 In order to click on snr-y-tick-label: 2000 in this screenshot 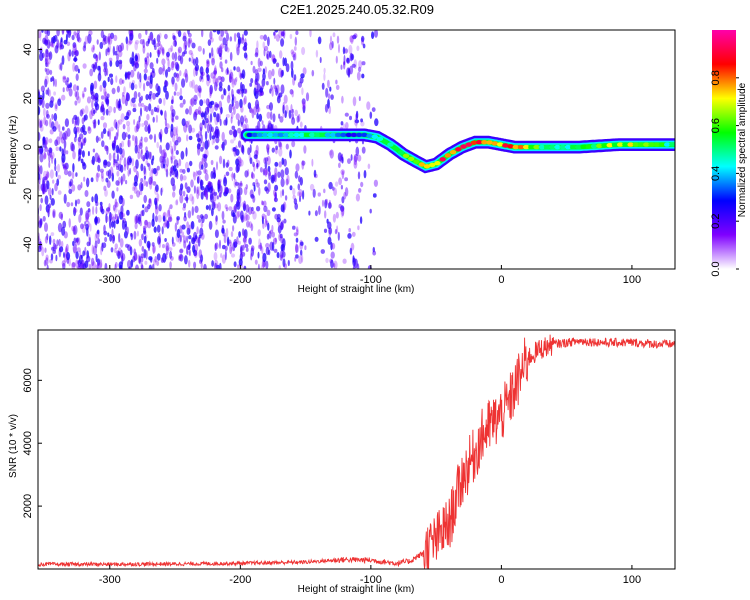, I will do `click(28, 506)`.